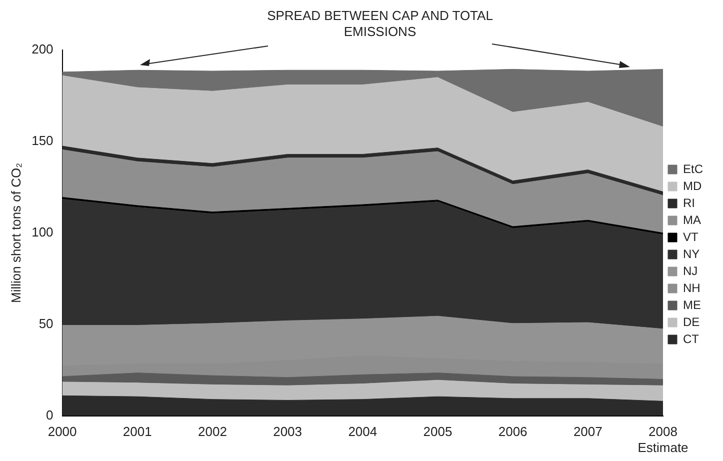 The height and width of the screenshot is (461, 723). I want to click on x-tick-label: 2008 Estimate, so click(663, 439).